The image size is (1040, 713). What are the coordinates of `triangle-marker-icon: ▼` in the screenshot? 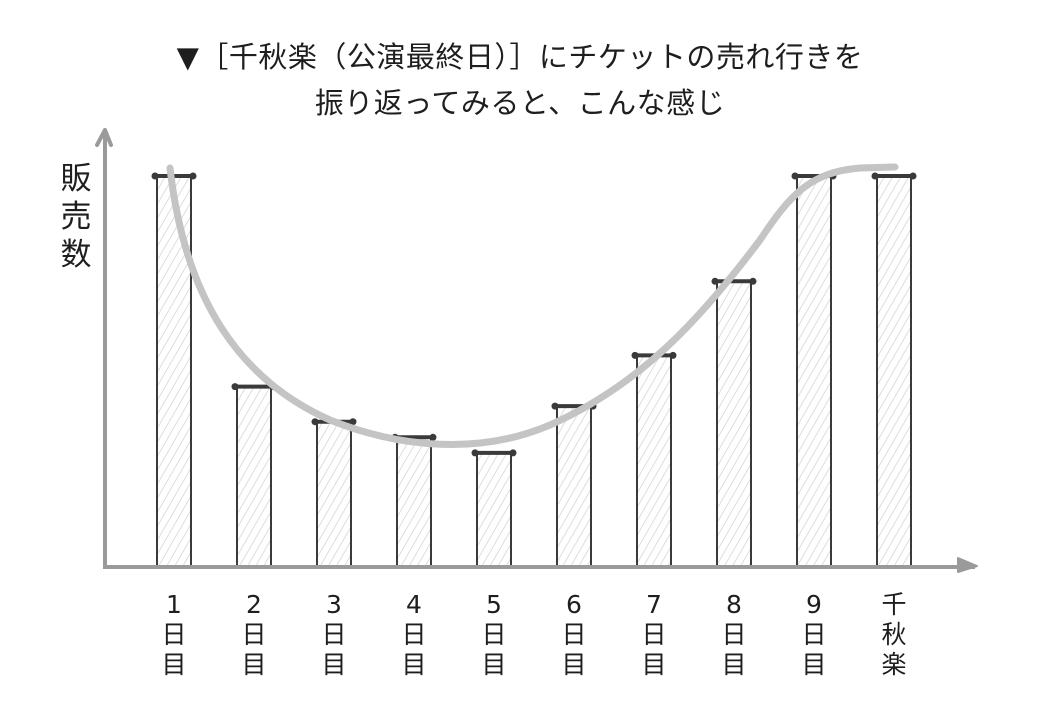 It's located at (188, 57).